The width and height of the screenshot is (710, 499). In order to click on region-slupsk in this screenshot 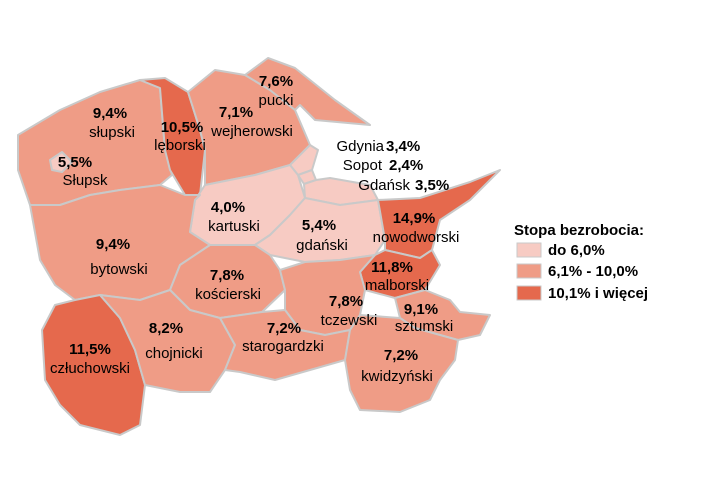, I will do `click(61, 162)`.